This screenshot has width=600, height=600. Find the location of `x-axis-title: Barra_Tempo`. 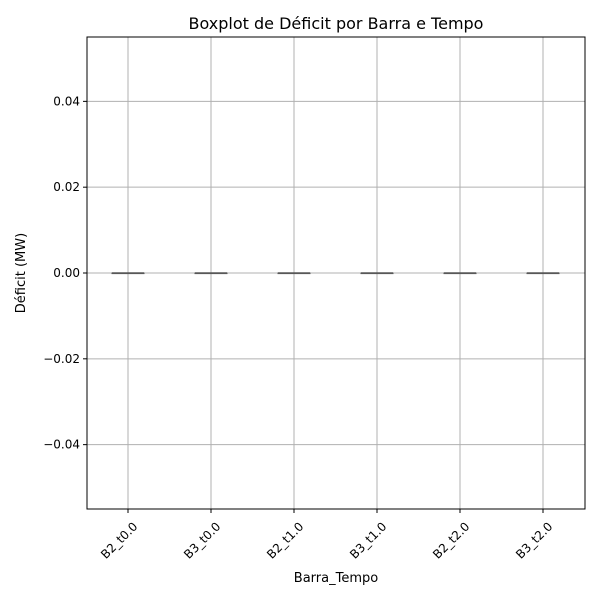

x-axis-title: Barra_Tempo is located at coordinates (336, 578).